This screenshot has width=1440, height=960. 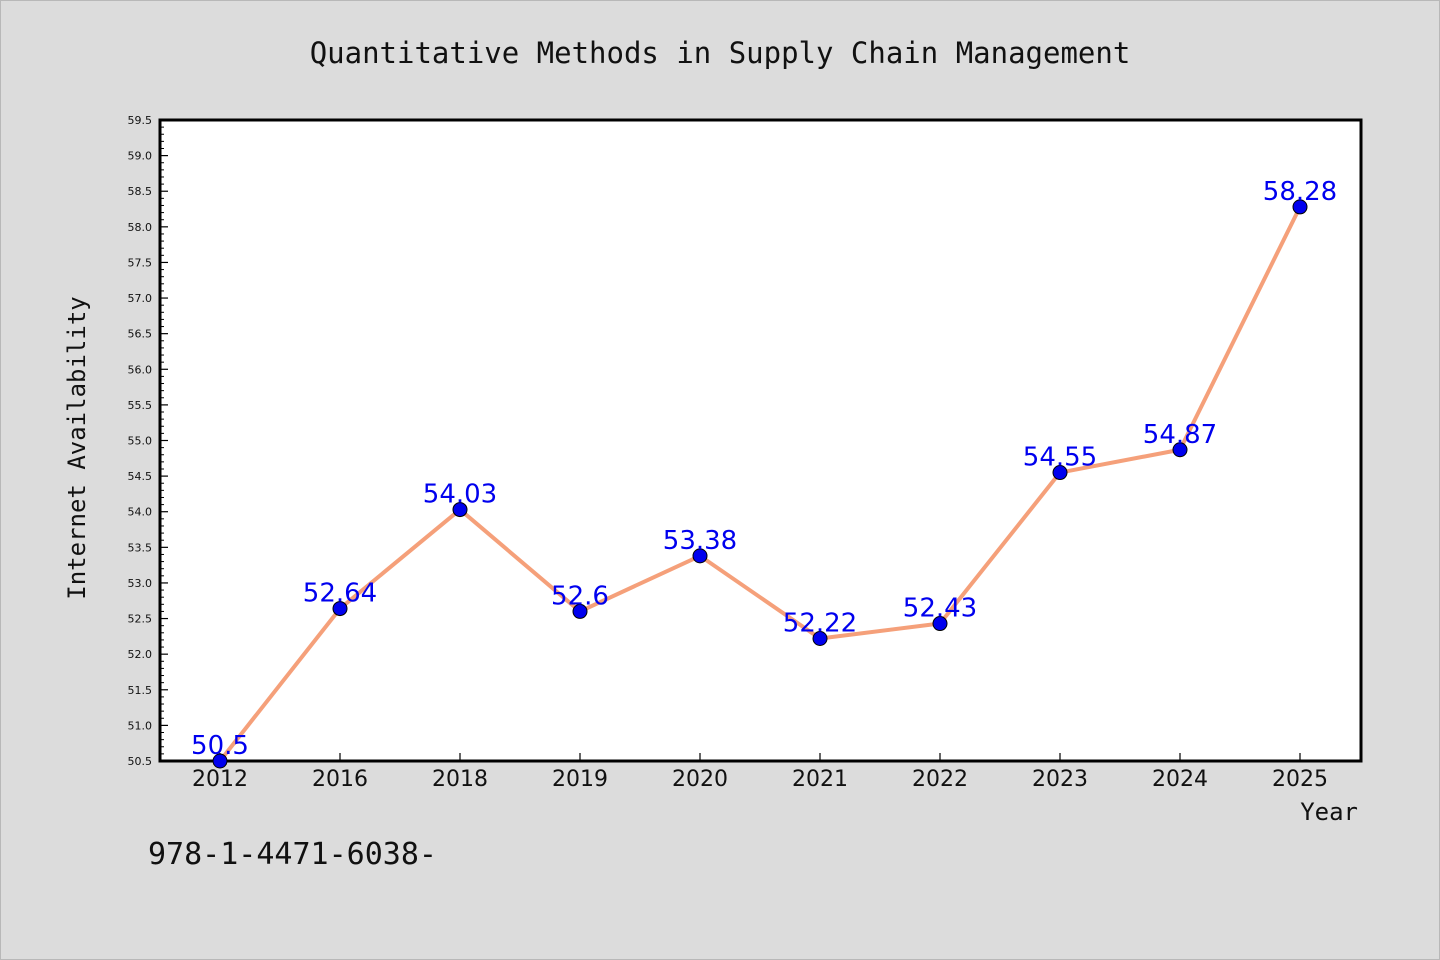 What do you see at coordinates (580, 596) in the screenshot?
I see `data-label: 52.6` at bounding box center [580, 596].